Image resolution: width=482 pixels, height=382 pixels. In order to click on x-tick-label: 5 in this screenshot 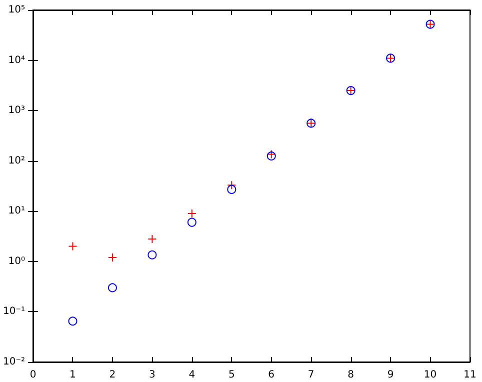, I will do `click(231, 375)`.